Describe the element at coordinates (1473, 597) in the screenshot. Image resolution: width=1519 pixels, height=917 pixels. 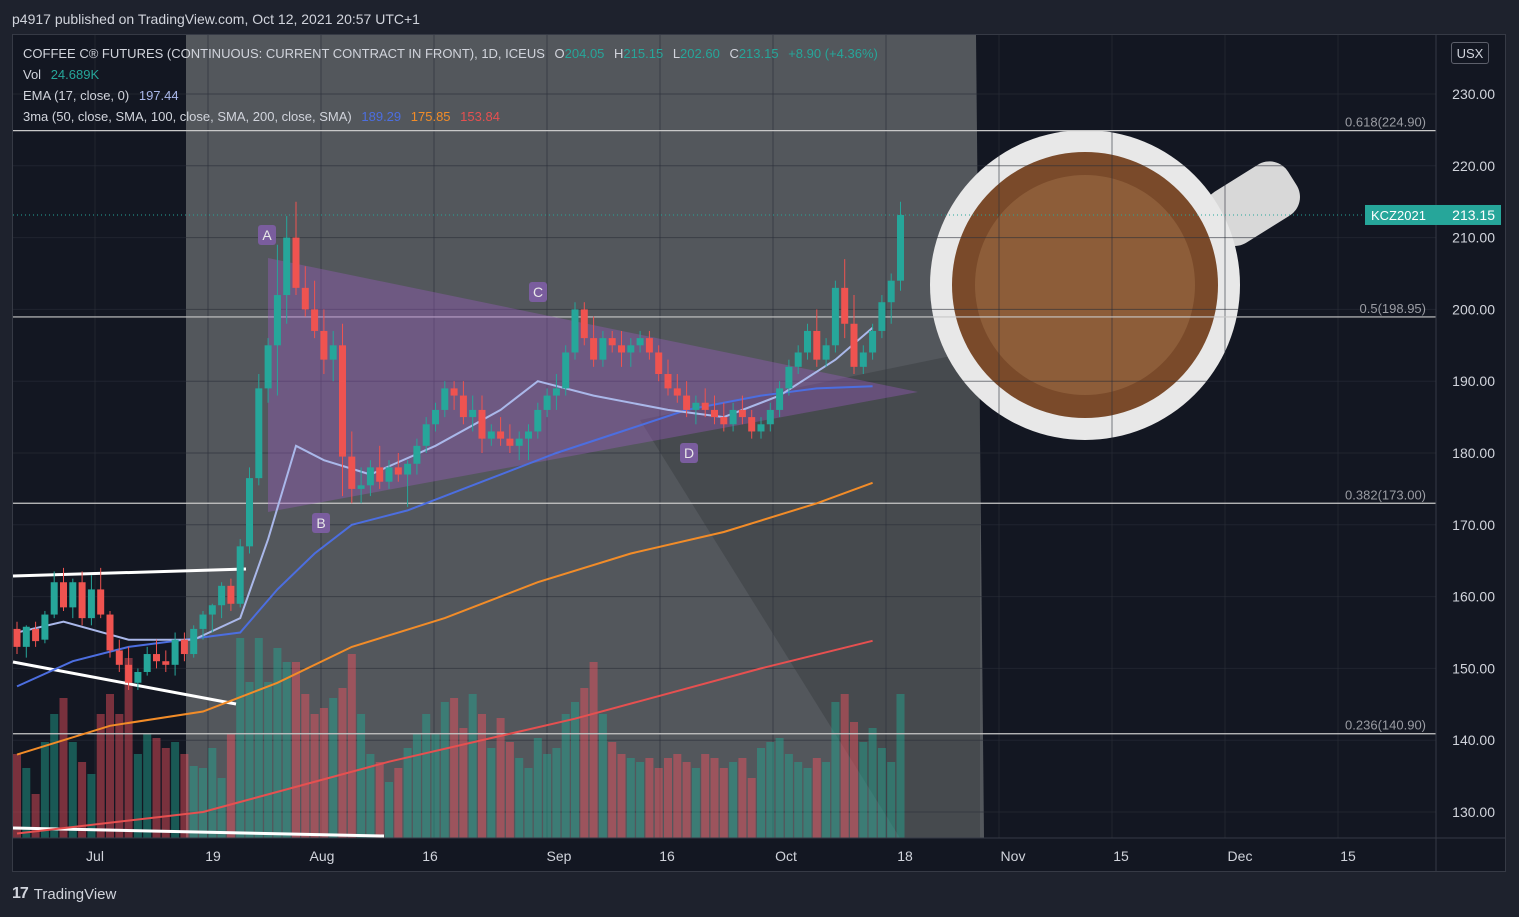
I see `price-tick-label: 160.00` at that location.